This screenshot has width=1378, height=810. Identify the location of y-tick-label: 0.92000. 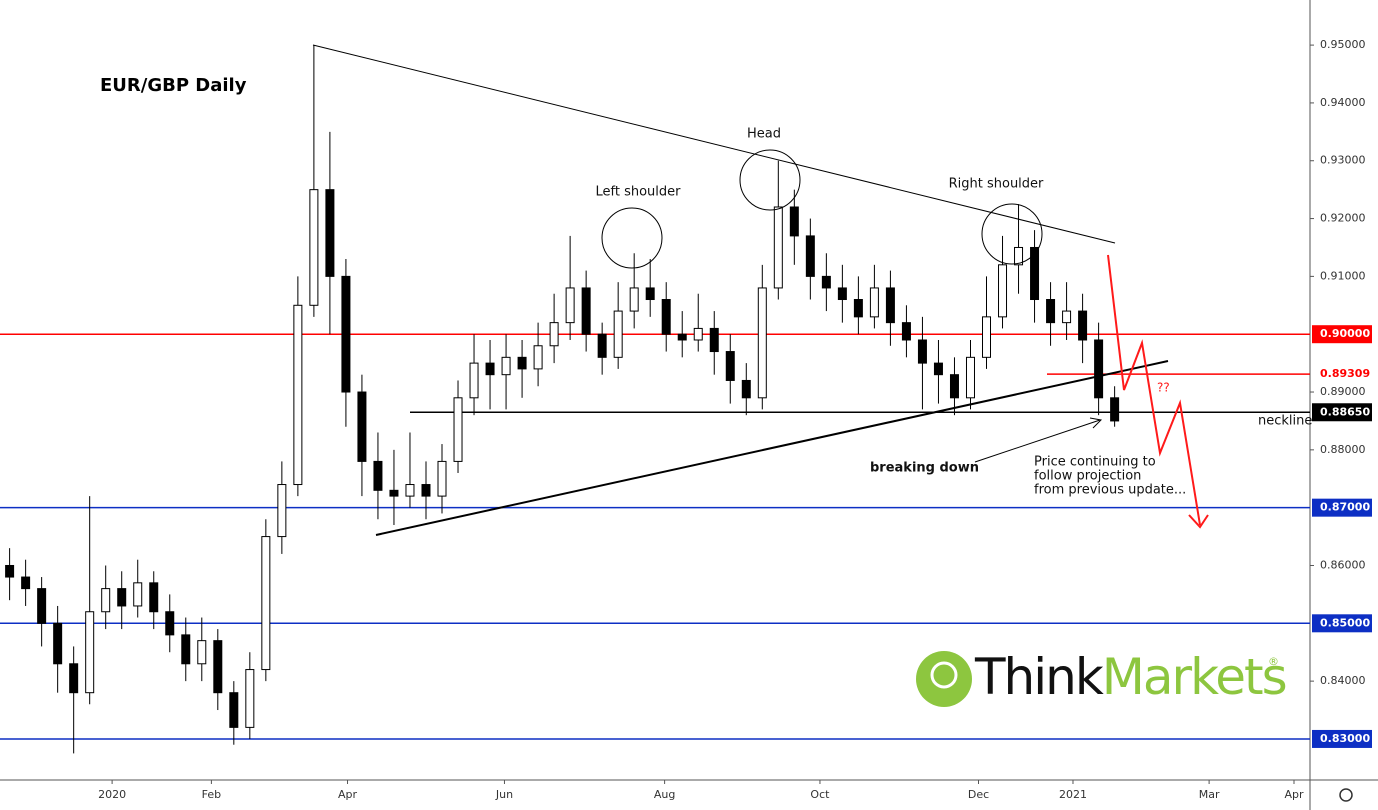
(1343, 218).